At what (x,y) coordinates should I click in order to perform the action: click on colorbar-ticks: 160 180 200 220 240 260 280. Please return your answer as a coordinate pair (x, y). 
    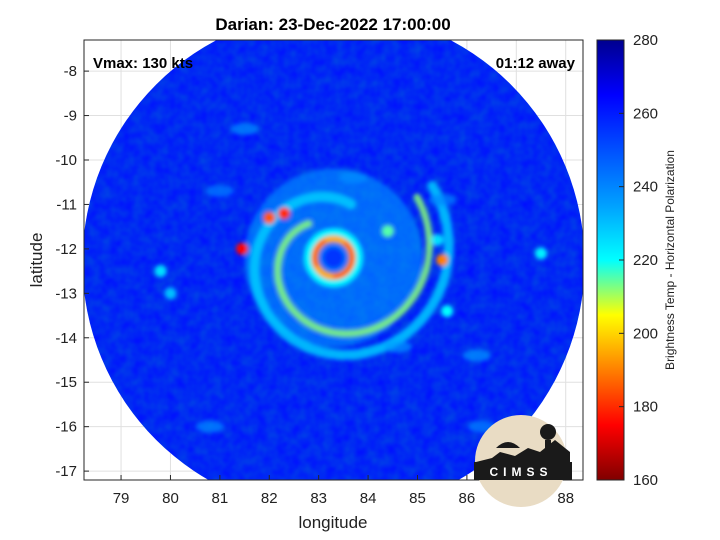
    Looking at the image, I should click on (638, 260).